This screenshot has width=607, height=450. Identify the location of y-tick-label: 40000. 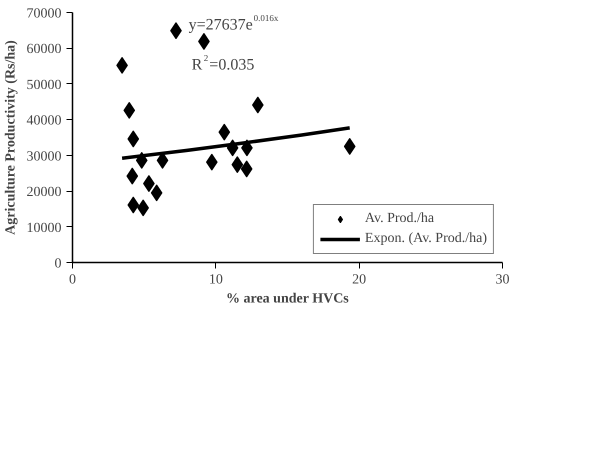
(44, 121).